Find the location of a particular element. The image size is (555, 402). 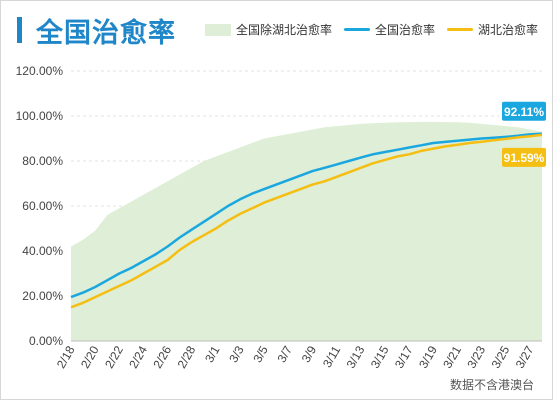

x-tick-label: 3/3 is located at coordinates (236, 354).